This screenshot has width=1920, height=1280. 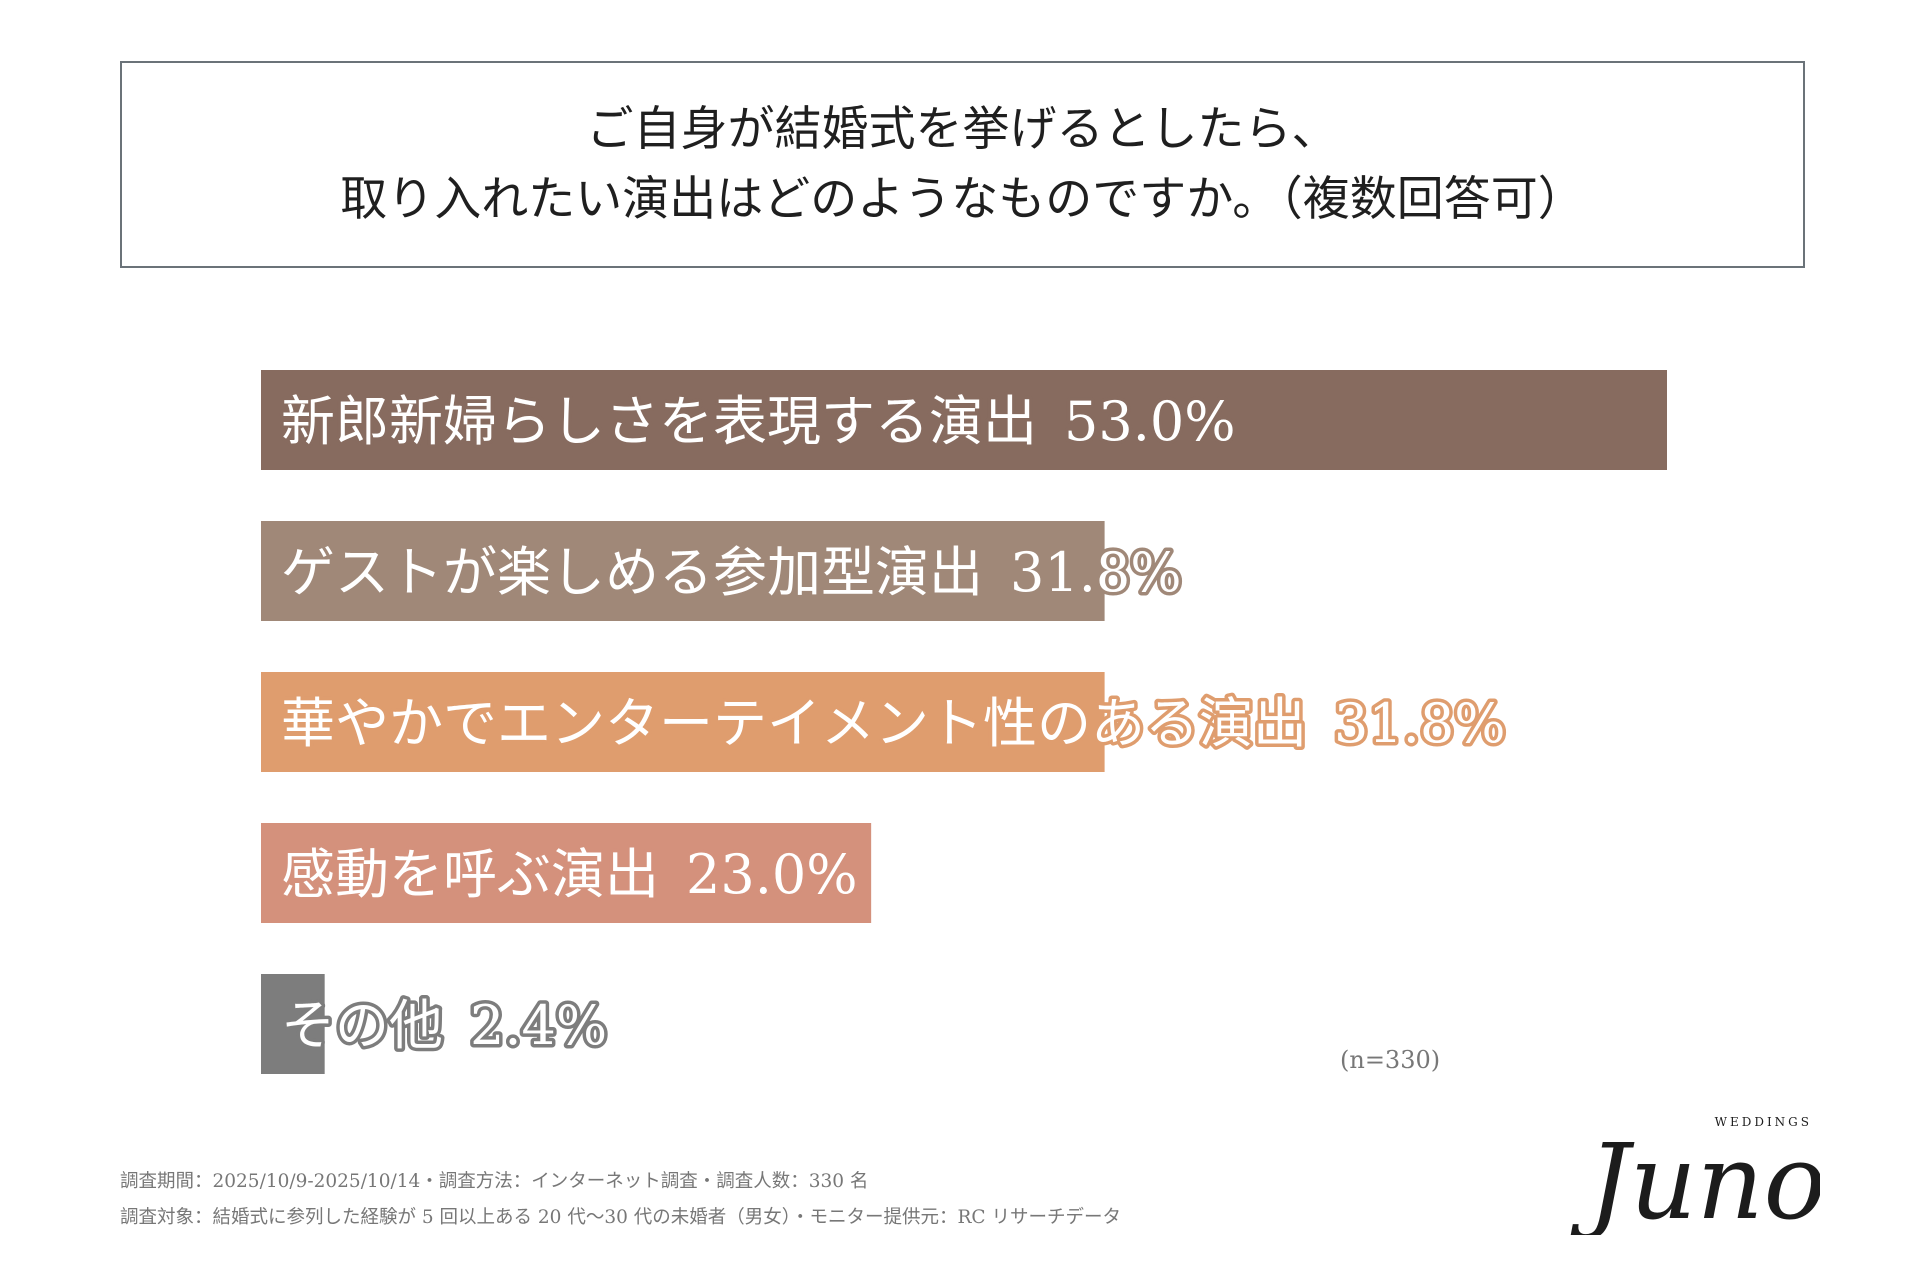 What do you see at coordinates (794, 723) in the screenshot?
I see `category-label-3: 華やかでエンターテイメント性のある演出` at bounding box center [794, 723].